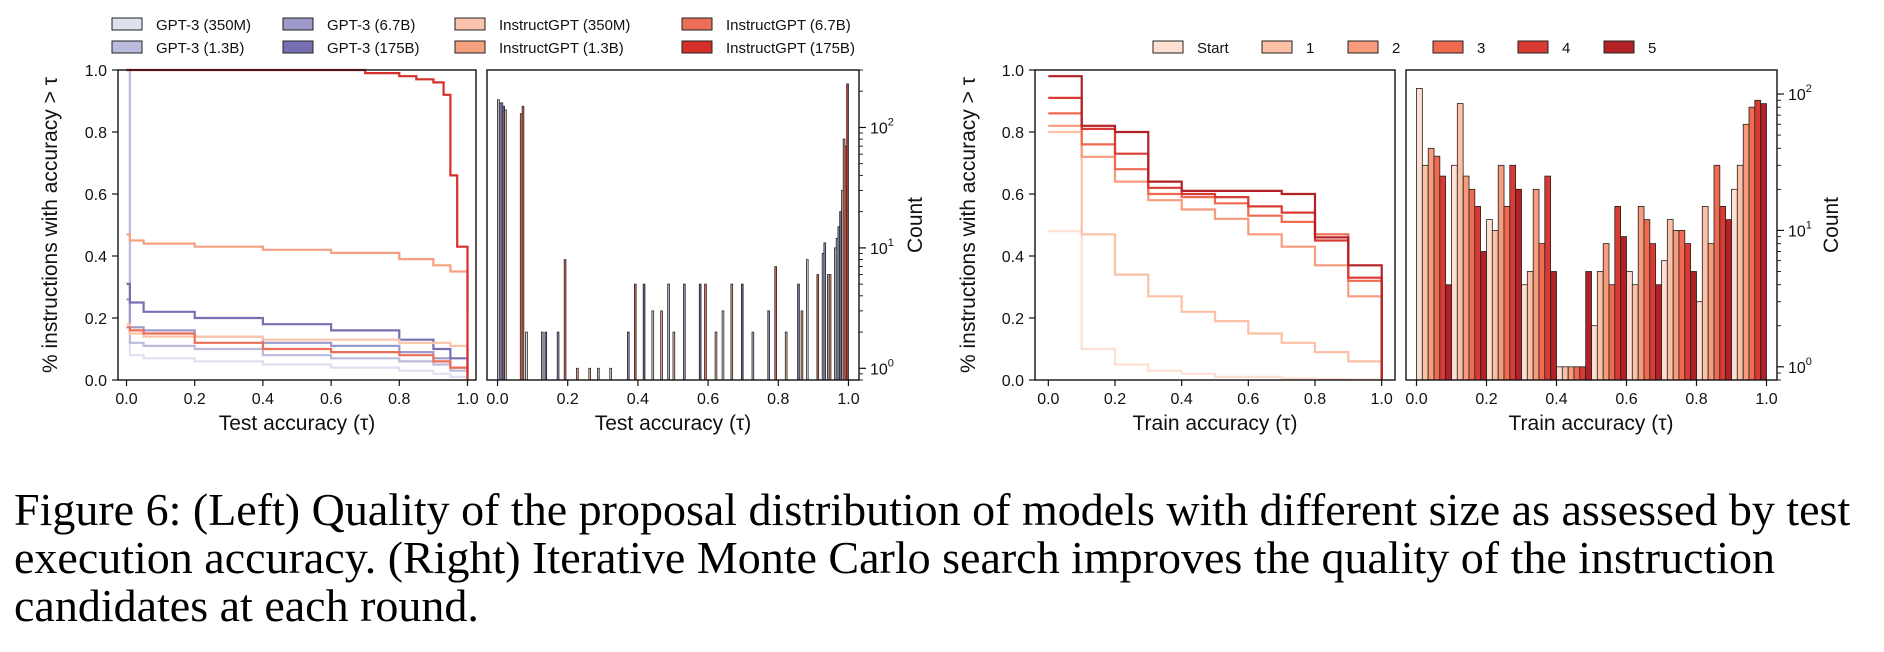 The image size is (1884, 652). I want to click on bar-gpt-3-1-3b, so click(668, 332).